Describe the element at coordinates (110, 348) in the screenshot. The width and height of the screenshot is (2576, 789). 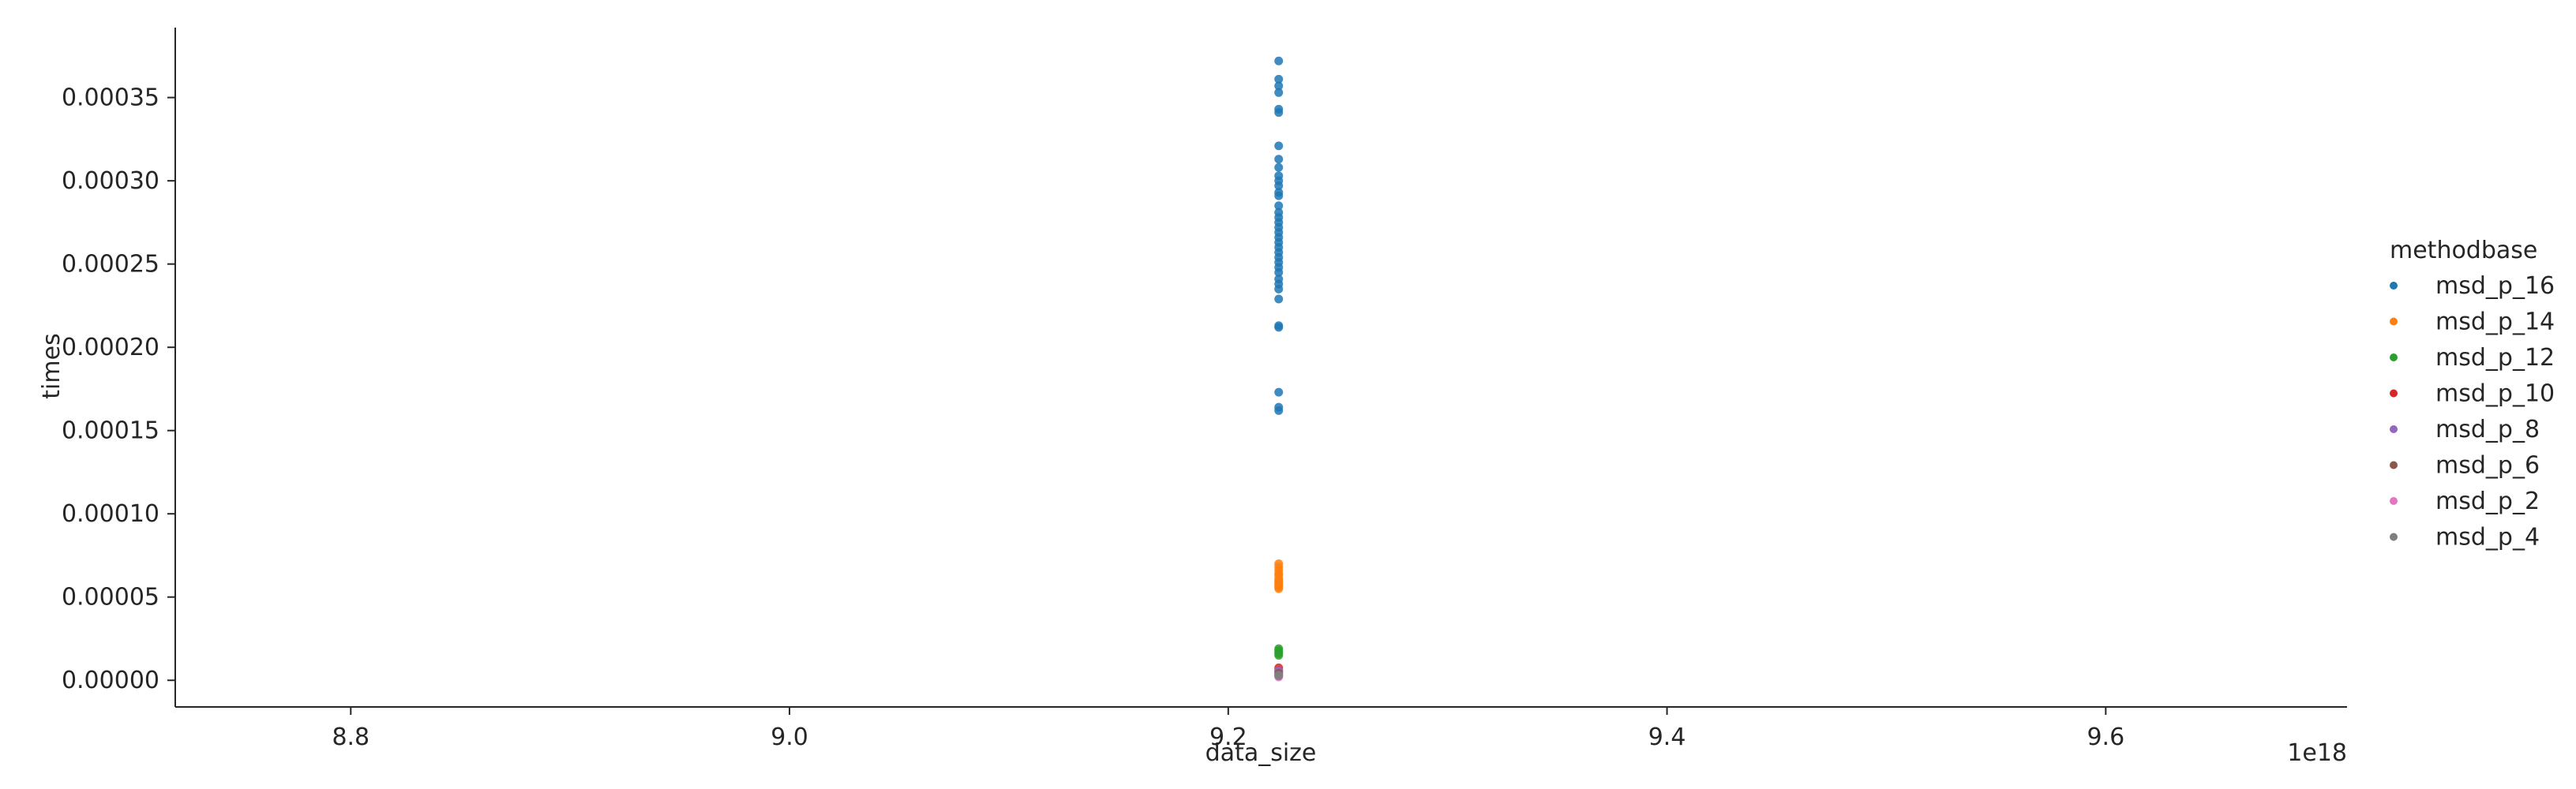
I see `y-tick-label: 0.00020` at that location.